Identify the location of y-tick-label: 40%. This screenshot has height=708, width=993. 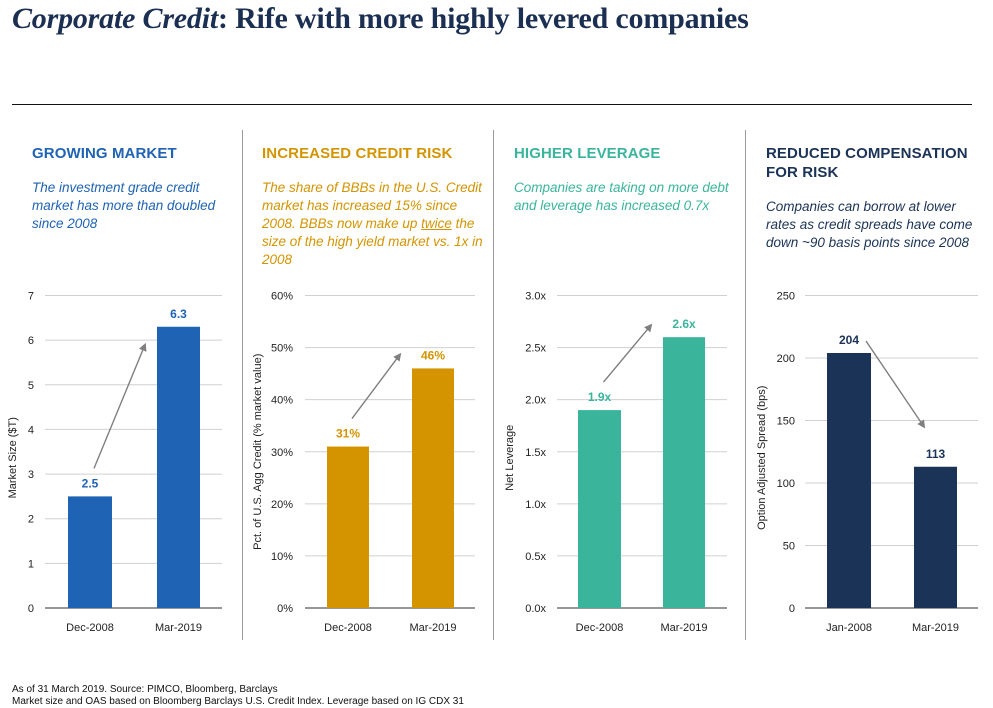
(282, 401).